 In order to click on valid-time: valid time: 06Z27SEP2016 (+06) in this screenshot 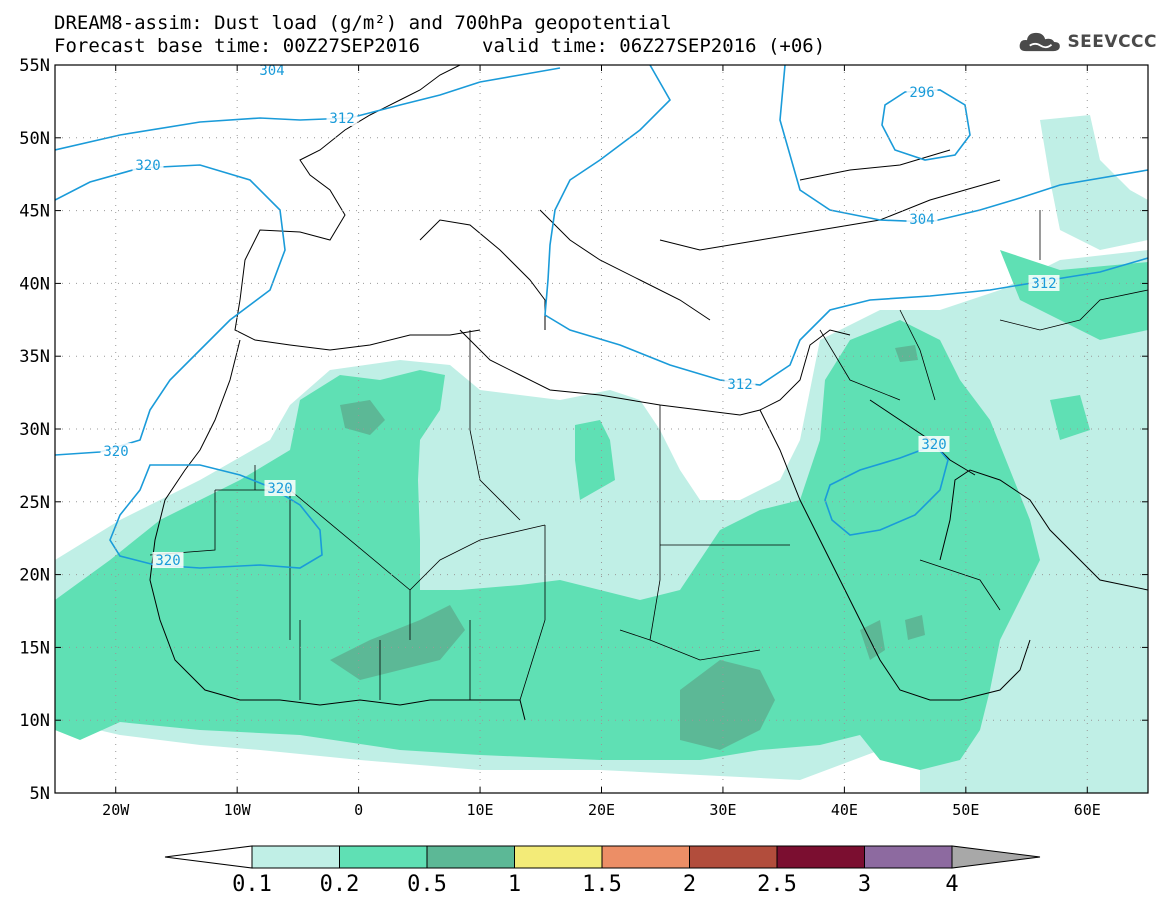, I will do `click(654, 46)`.